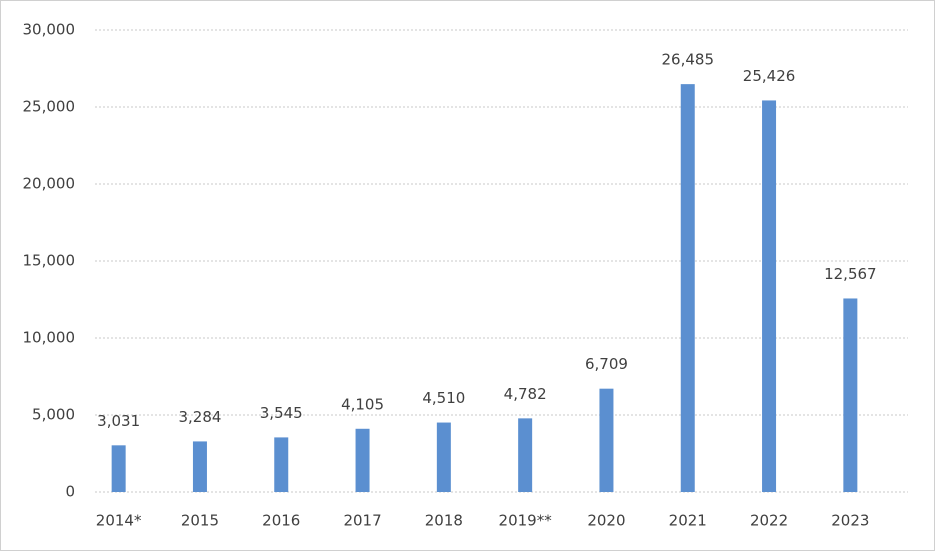 The height and width of the screenshot is (552, 936). Describe the element at coordinates (49, 261) in the screenshot. I see `y-tick-label: 15,000` at that location.